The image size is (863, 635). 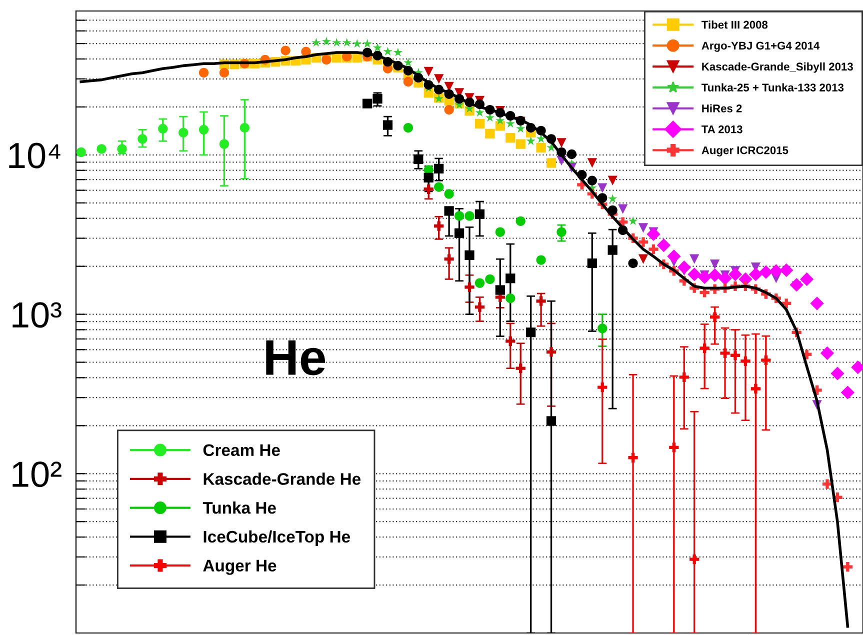 What do you see at coordinates (722, 129) in the screenshot?
I see `legend-label: TA 2013` at bounding box center [722, 129].